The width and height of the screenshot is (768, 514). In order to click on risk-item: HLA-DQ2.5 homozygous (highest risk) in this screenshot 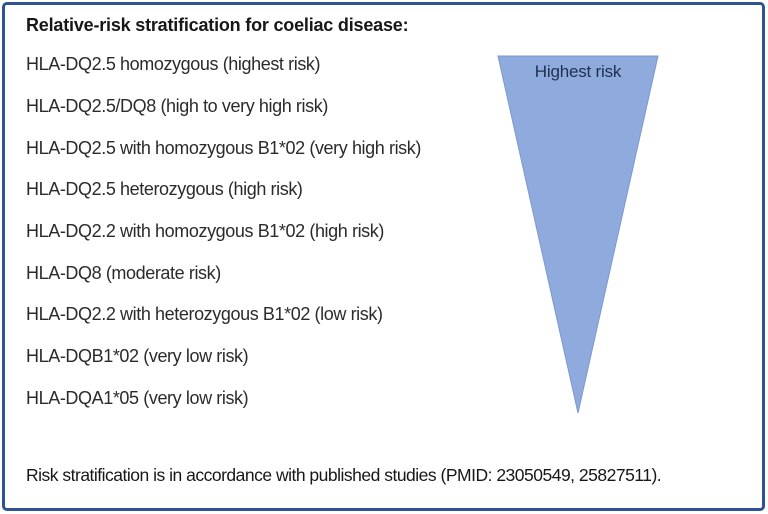, I will do `click(173, 64)`.